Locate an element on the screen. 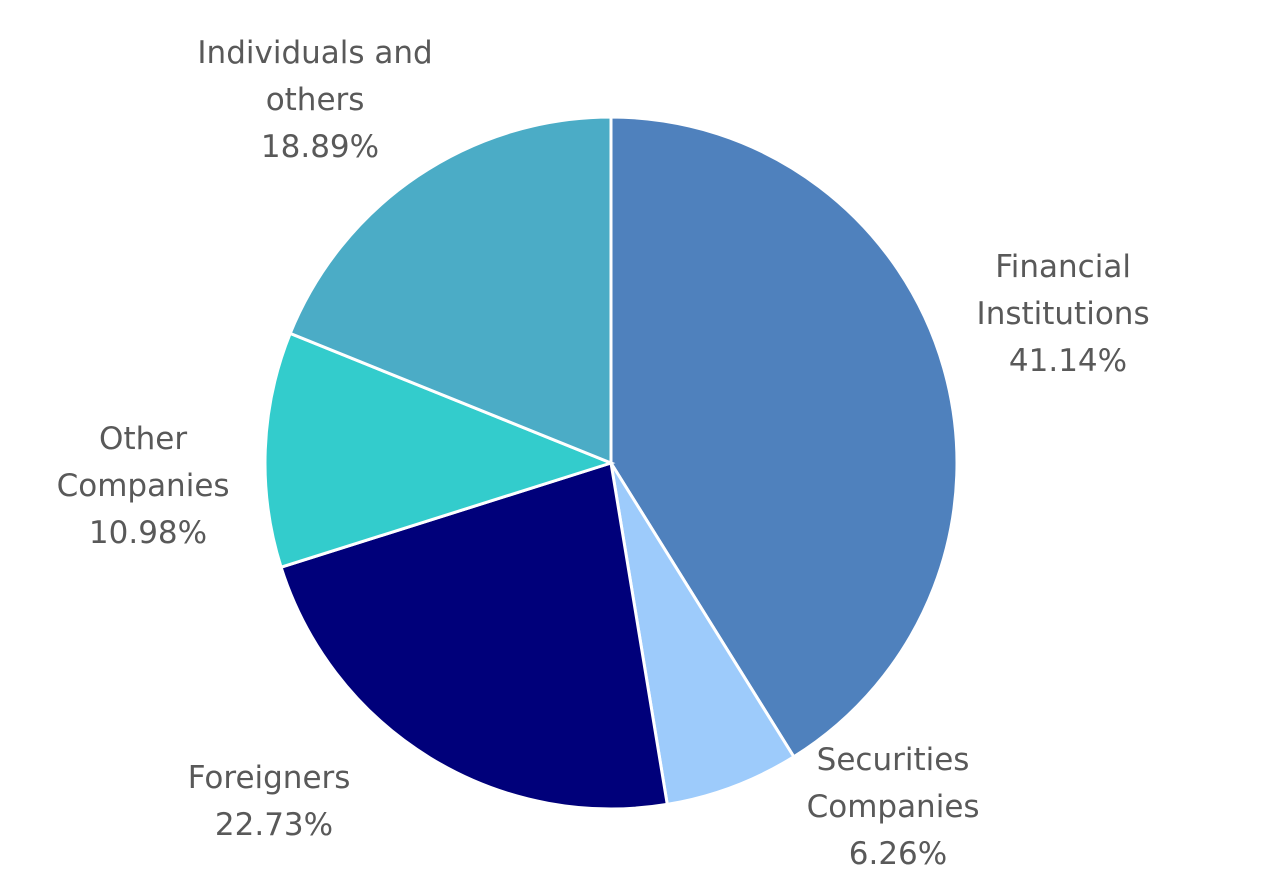  pie-slice-individuals-and-others is located at coordinates (450, 290).